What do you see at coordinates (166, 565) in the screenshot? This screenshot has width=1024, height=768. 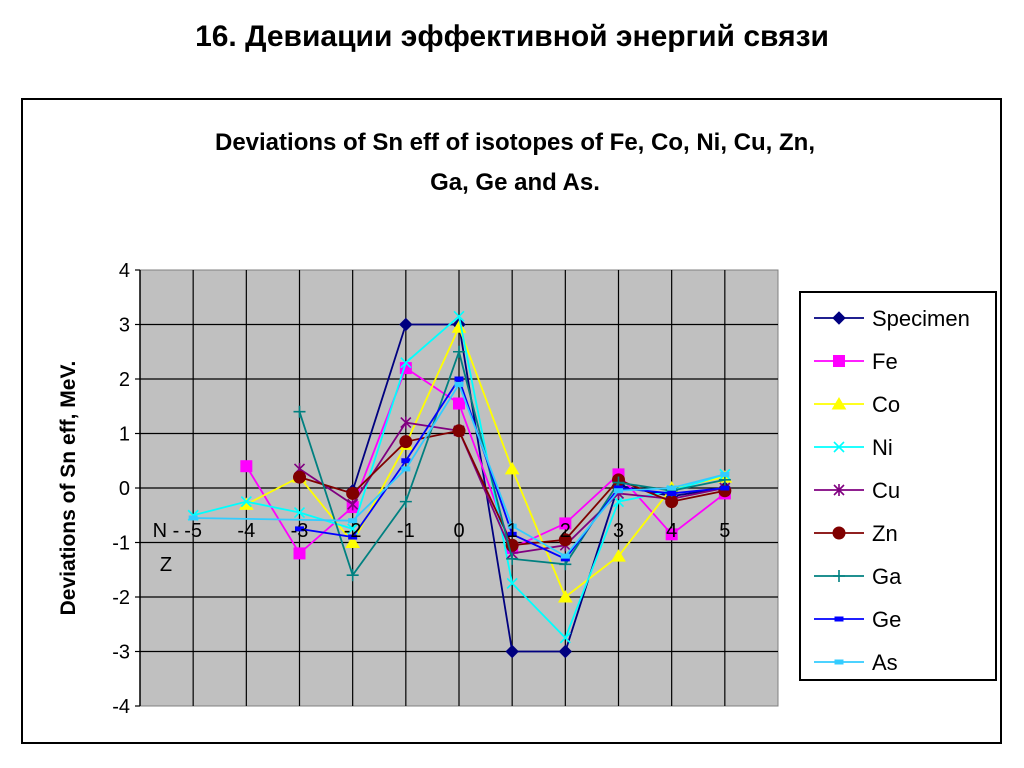 I see `x-axis-label: Z` at bounding box center [166, 565].